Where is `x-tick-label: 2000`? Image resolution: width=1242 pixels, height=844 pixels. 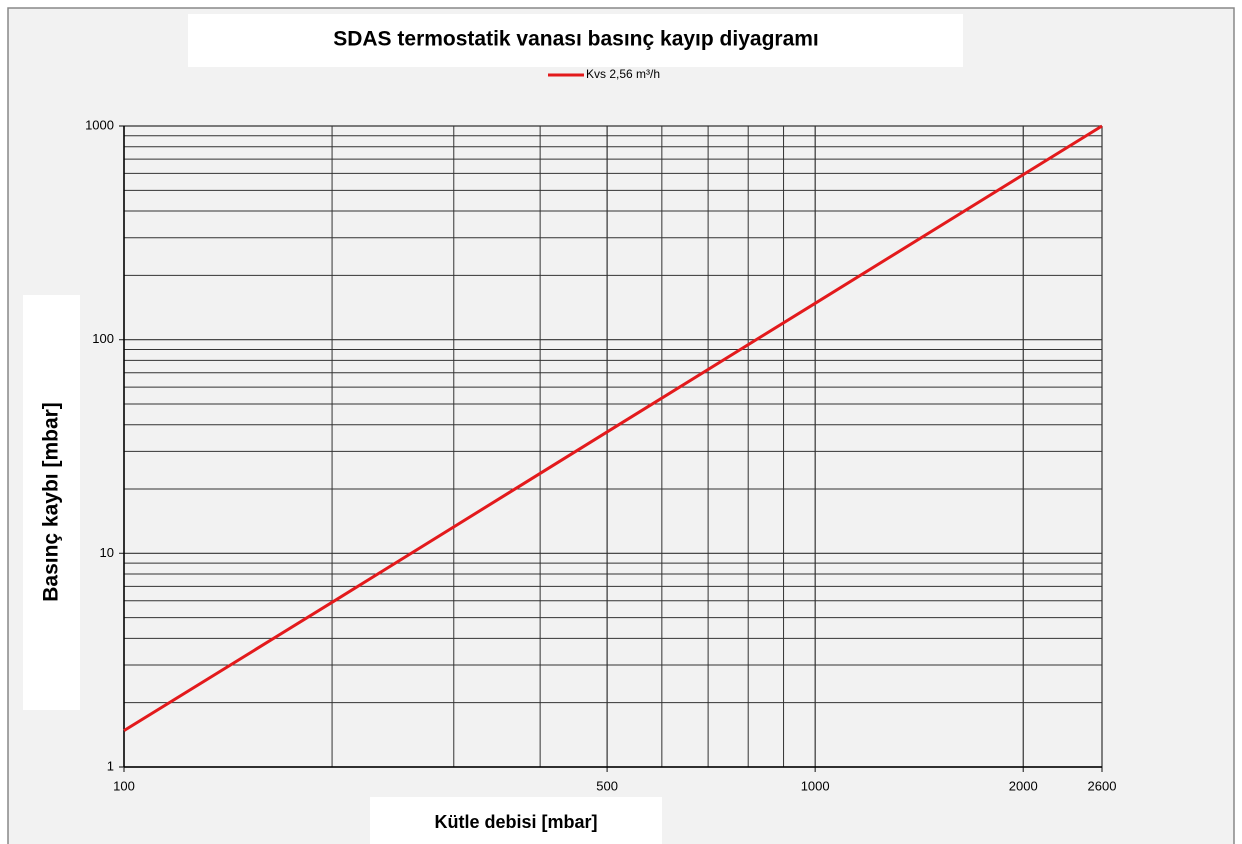
x-tick-label: 2000 is located at coordinates (1023, 785).